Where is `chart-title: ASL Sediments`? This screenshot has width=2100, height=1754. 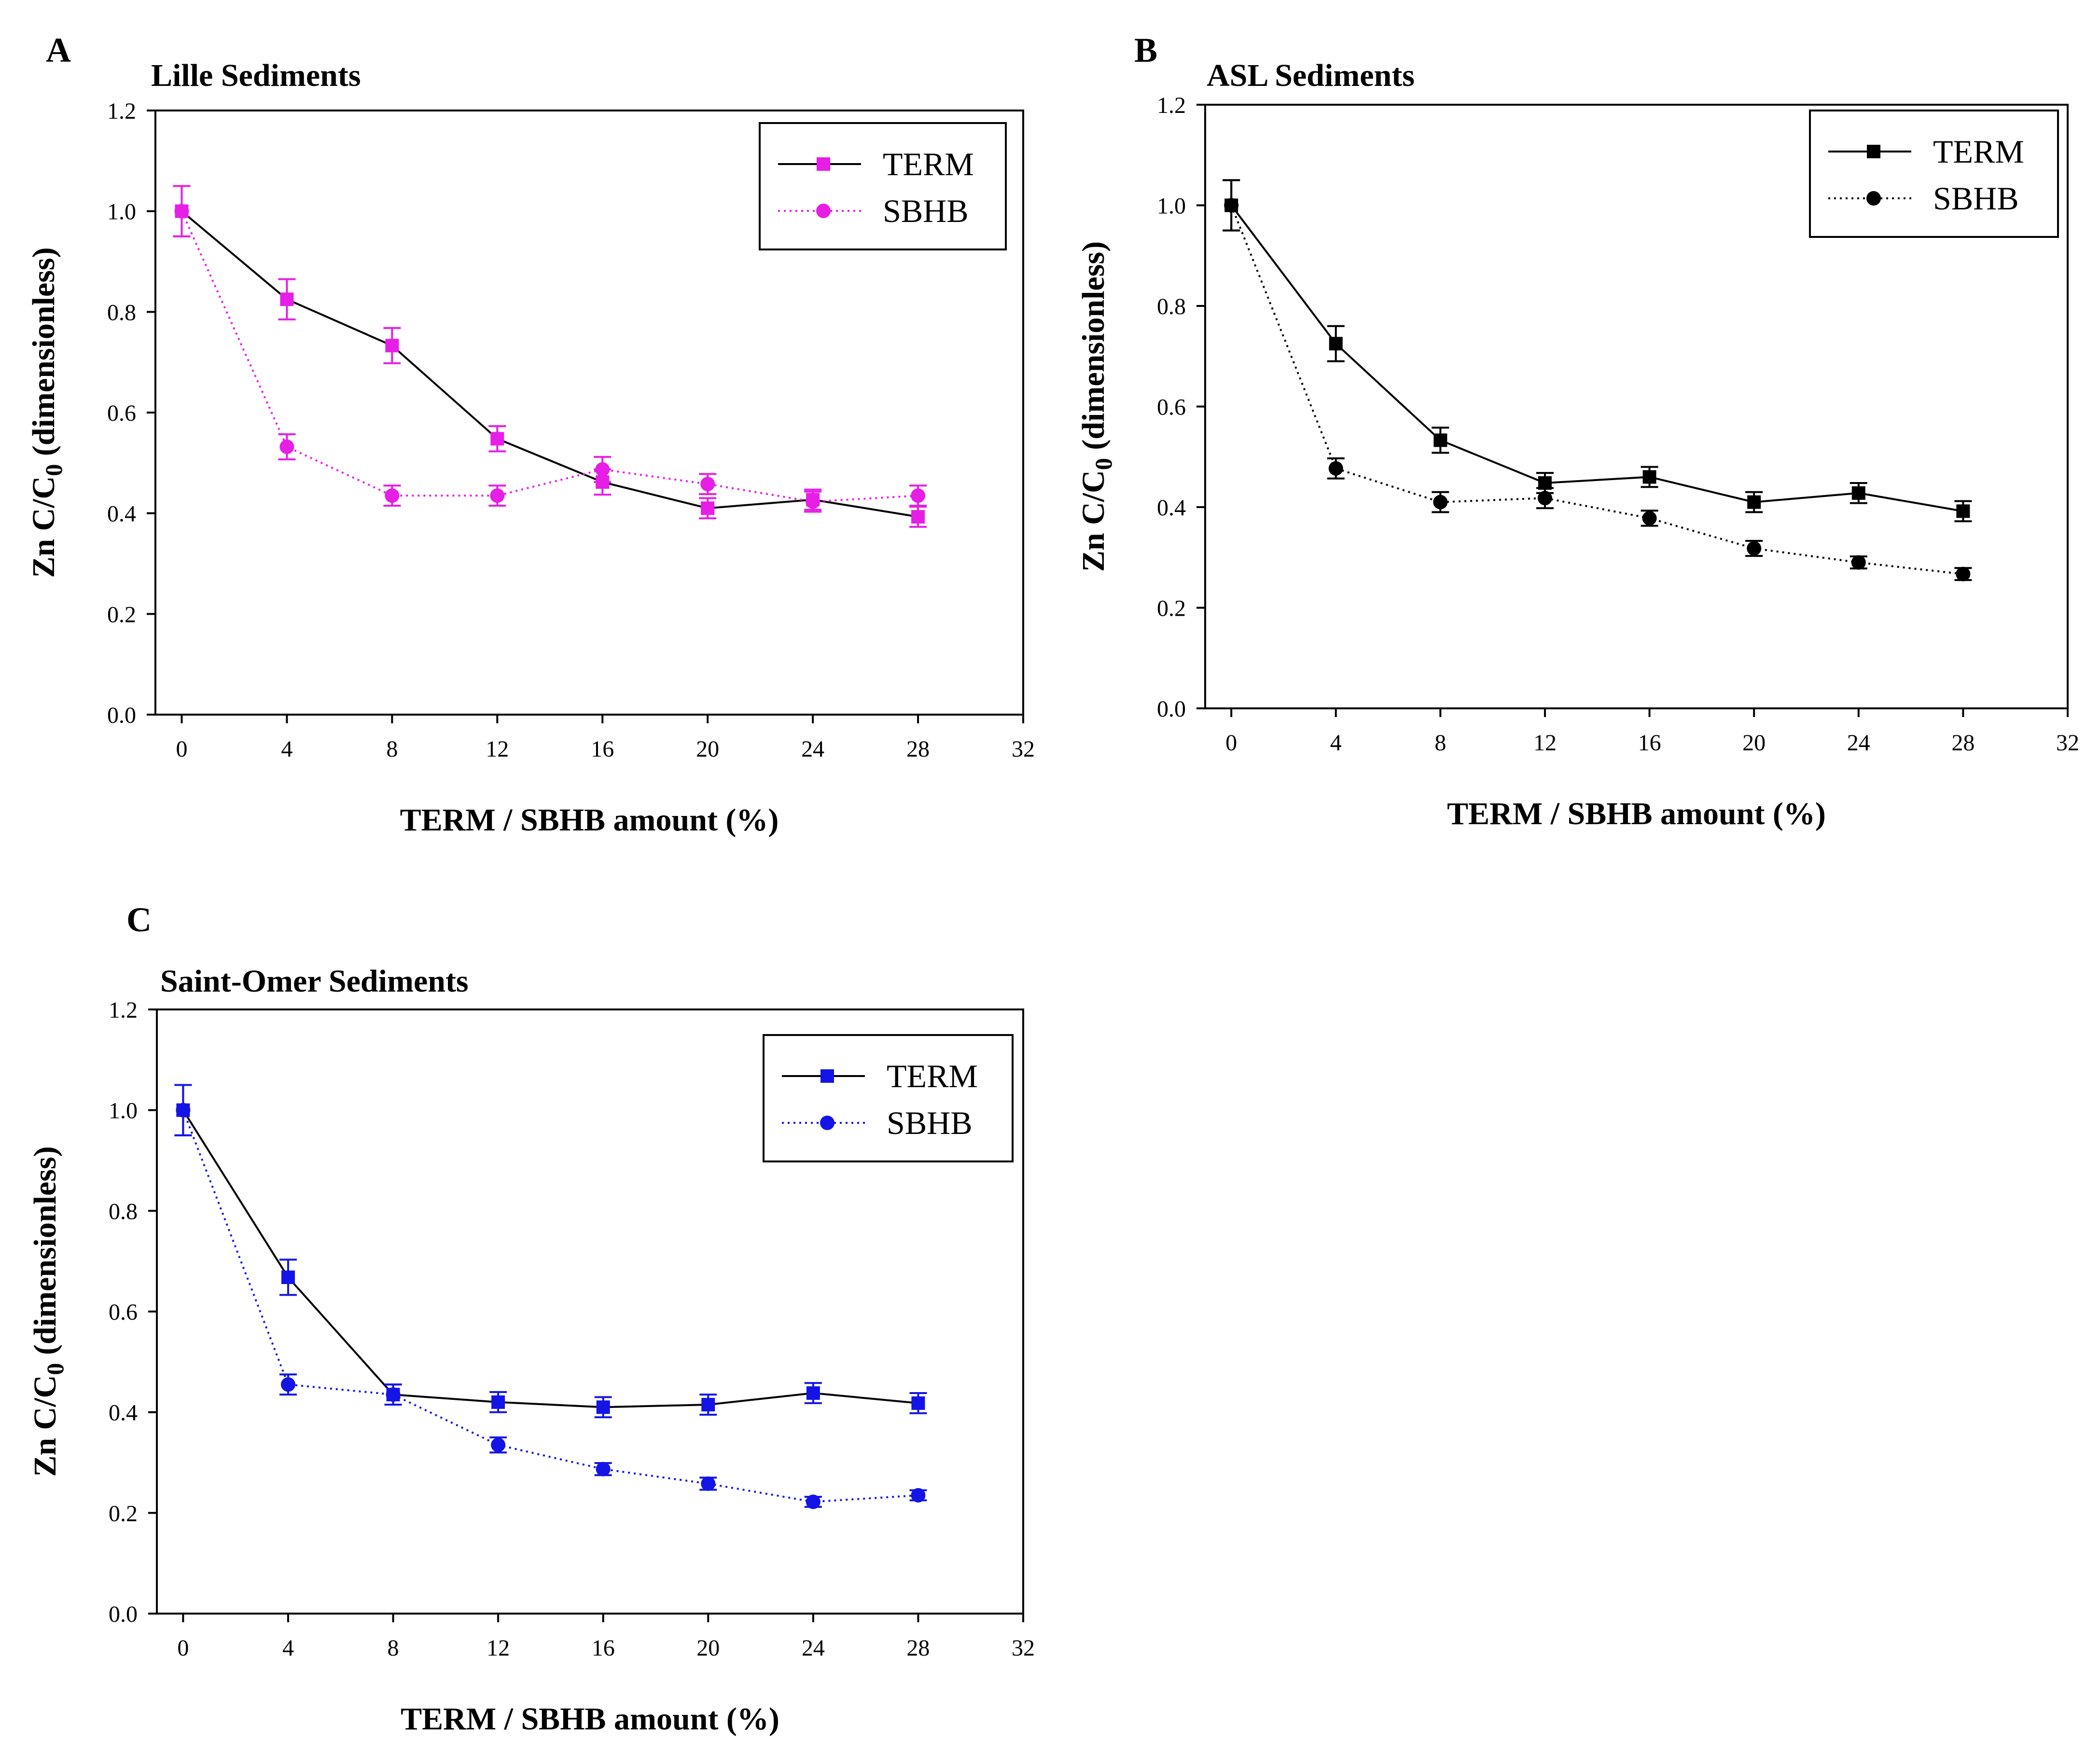 chart-title: ASL Sediments is located at coordinates (1311, 75).